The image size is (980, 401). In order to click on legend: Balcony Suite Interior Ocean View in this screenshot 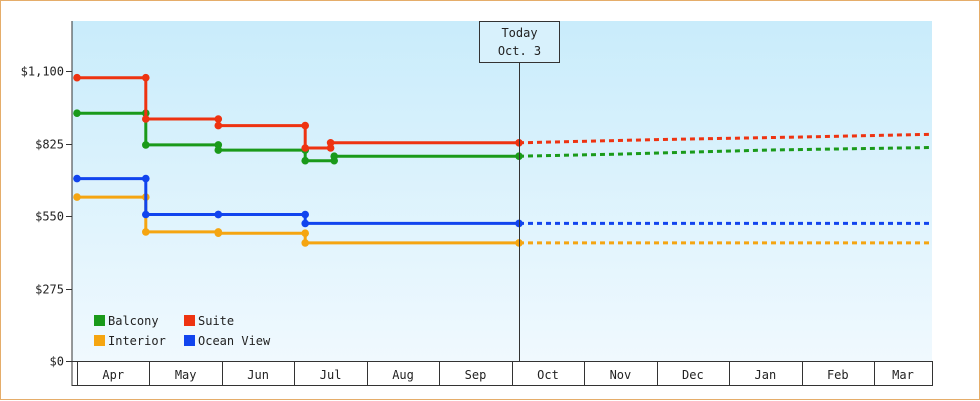, I will do `click(182, 331)`.